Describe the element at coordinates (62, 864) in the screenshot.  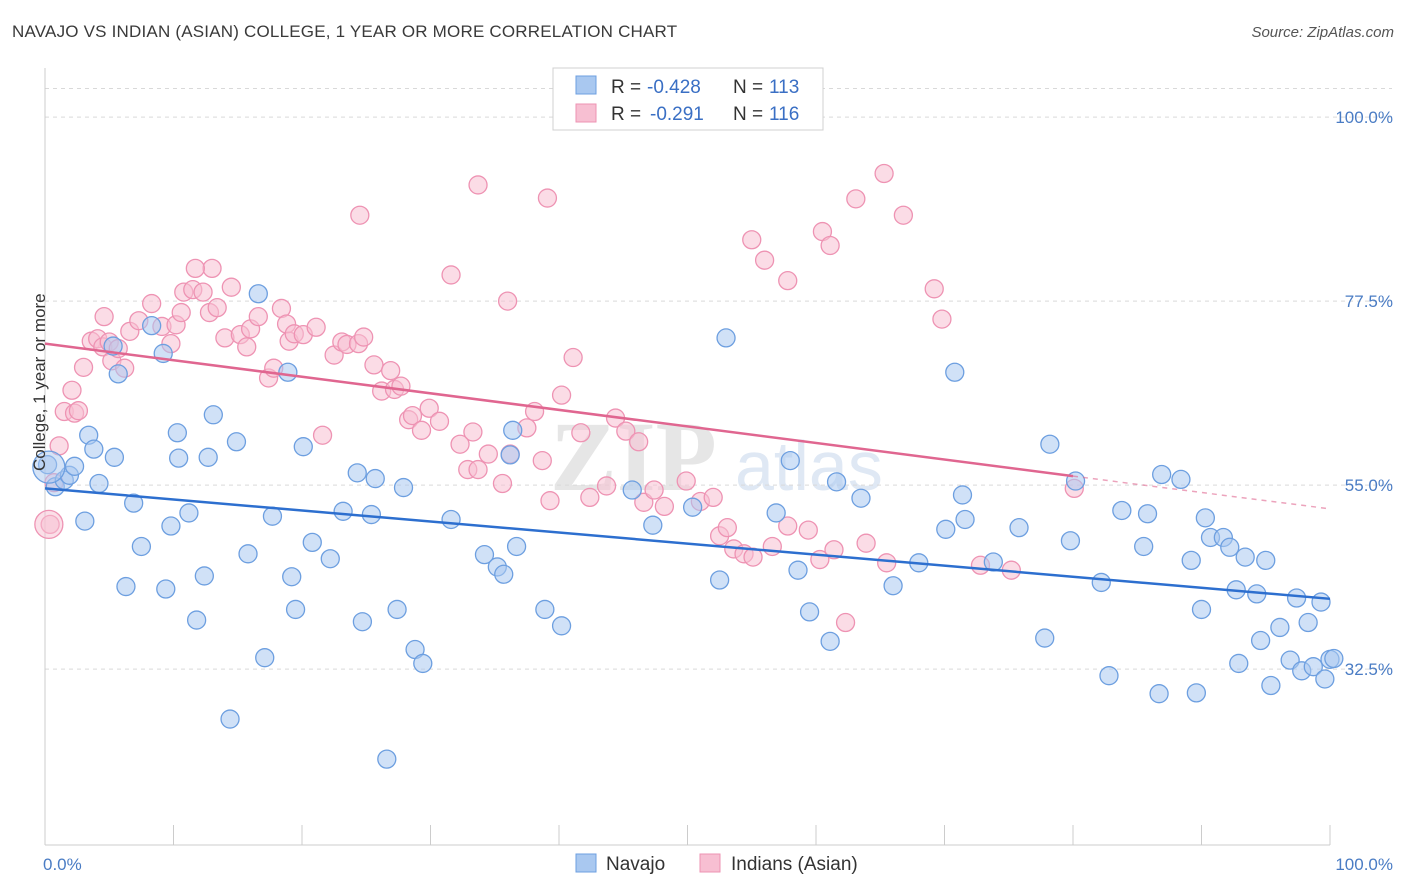
I see `x-tick-label-left: 0.0%` at that location.